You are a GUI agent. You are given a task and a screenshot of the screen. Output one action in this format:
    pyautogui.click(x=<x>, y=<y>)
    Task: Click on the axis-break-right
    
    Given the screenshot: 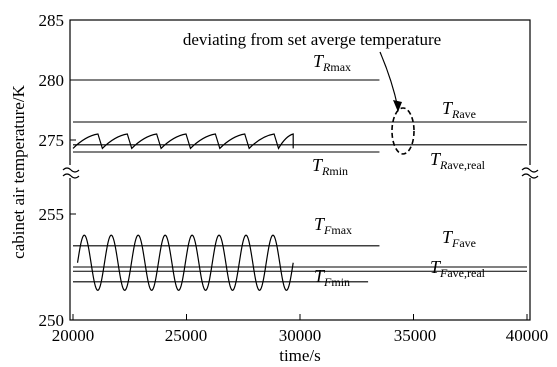 What is the action you would take?
    pyautogui.click(x=530, y=172)
    